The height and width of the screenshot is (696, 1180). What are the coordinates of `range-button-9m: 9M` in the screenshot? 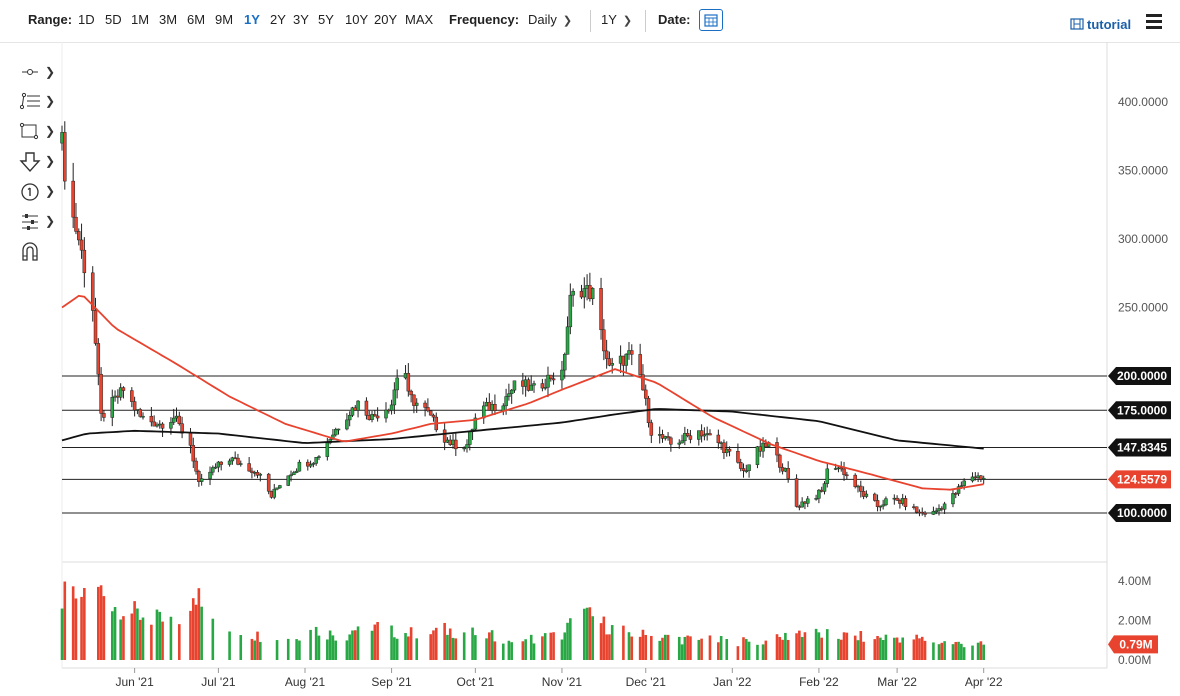 It's located at (224, 19).